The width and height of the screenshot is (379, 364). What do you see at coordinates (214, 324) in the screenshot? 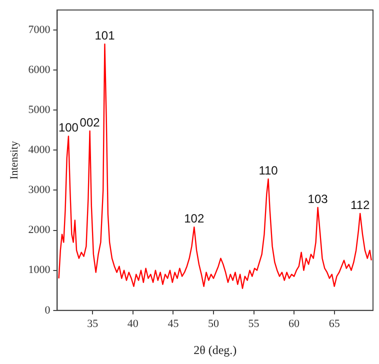
I see `x-tick-label: 50` at bounding box center [214, 324].